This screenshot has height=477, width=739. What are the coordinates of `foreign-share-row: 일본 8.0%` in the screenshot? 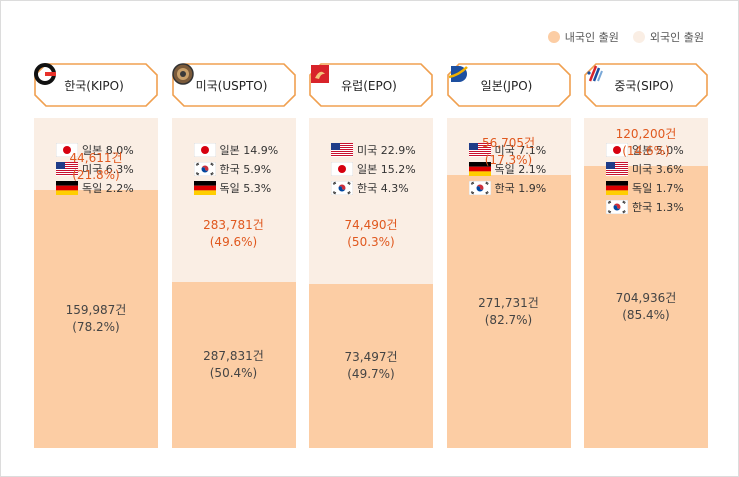 It's located at (96, 149).